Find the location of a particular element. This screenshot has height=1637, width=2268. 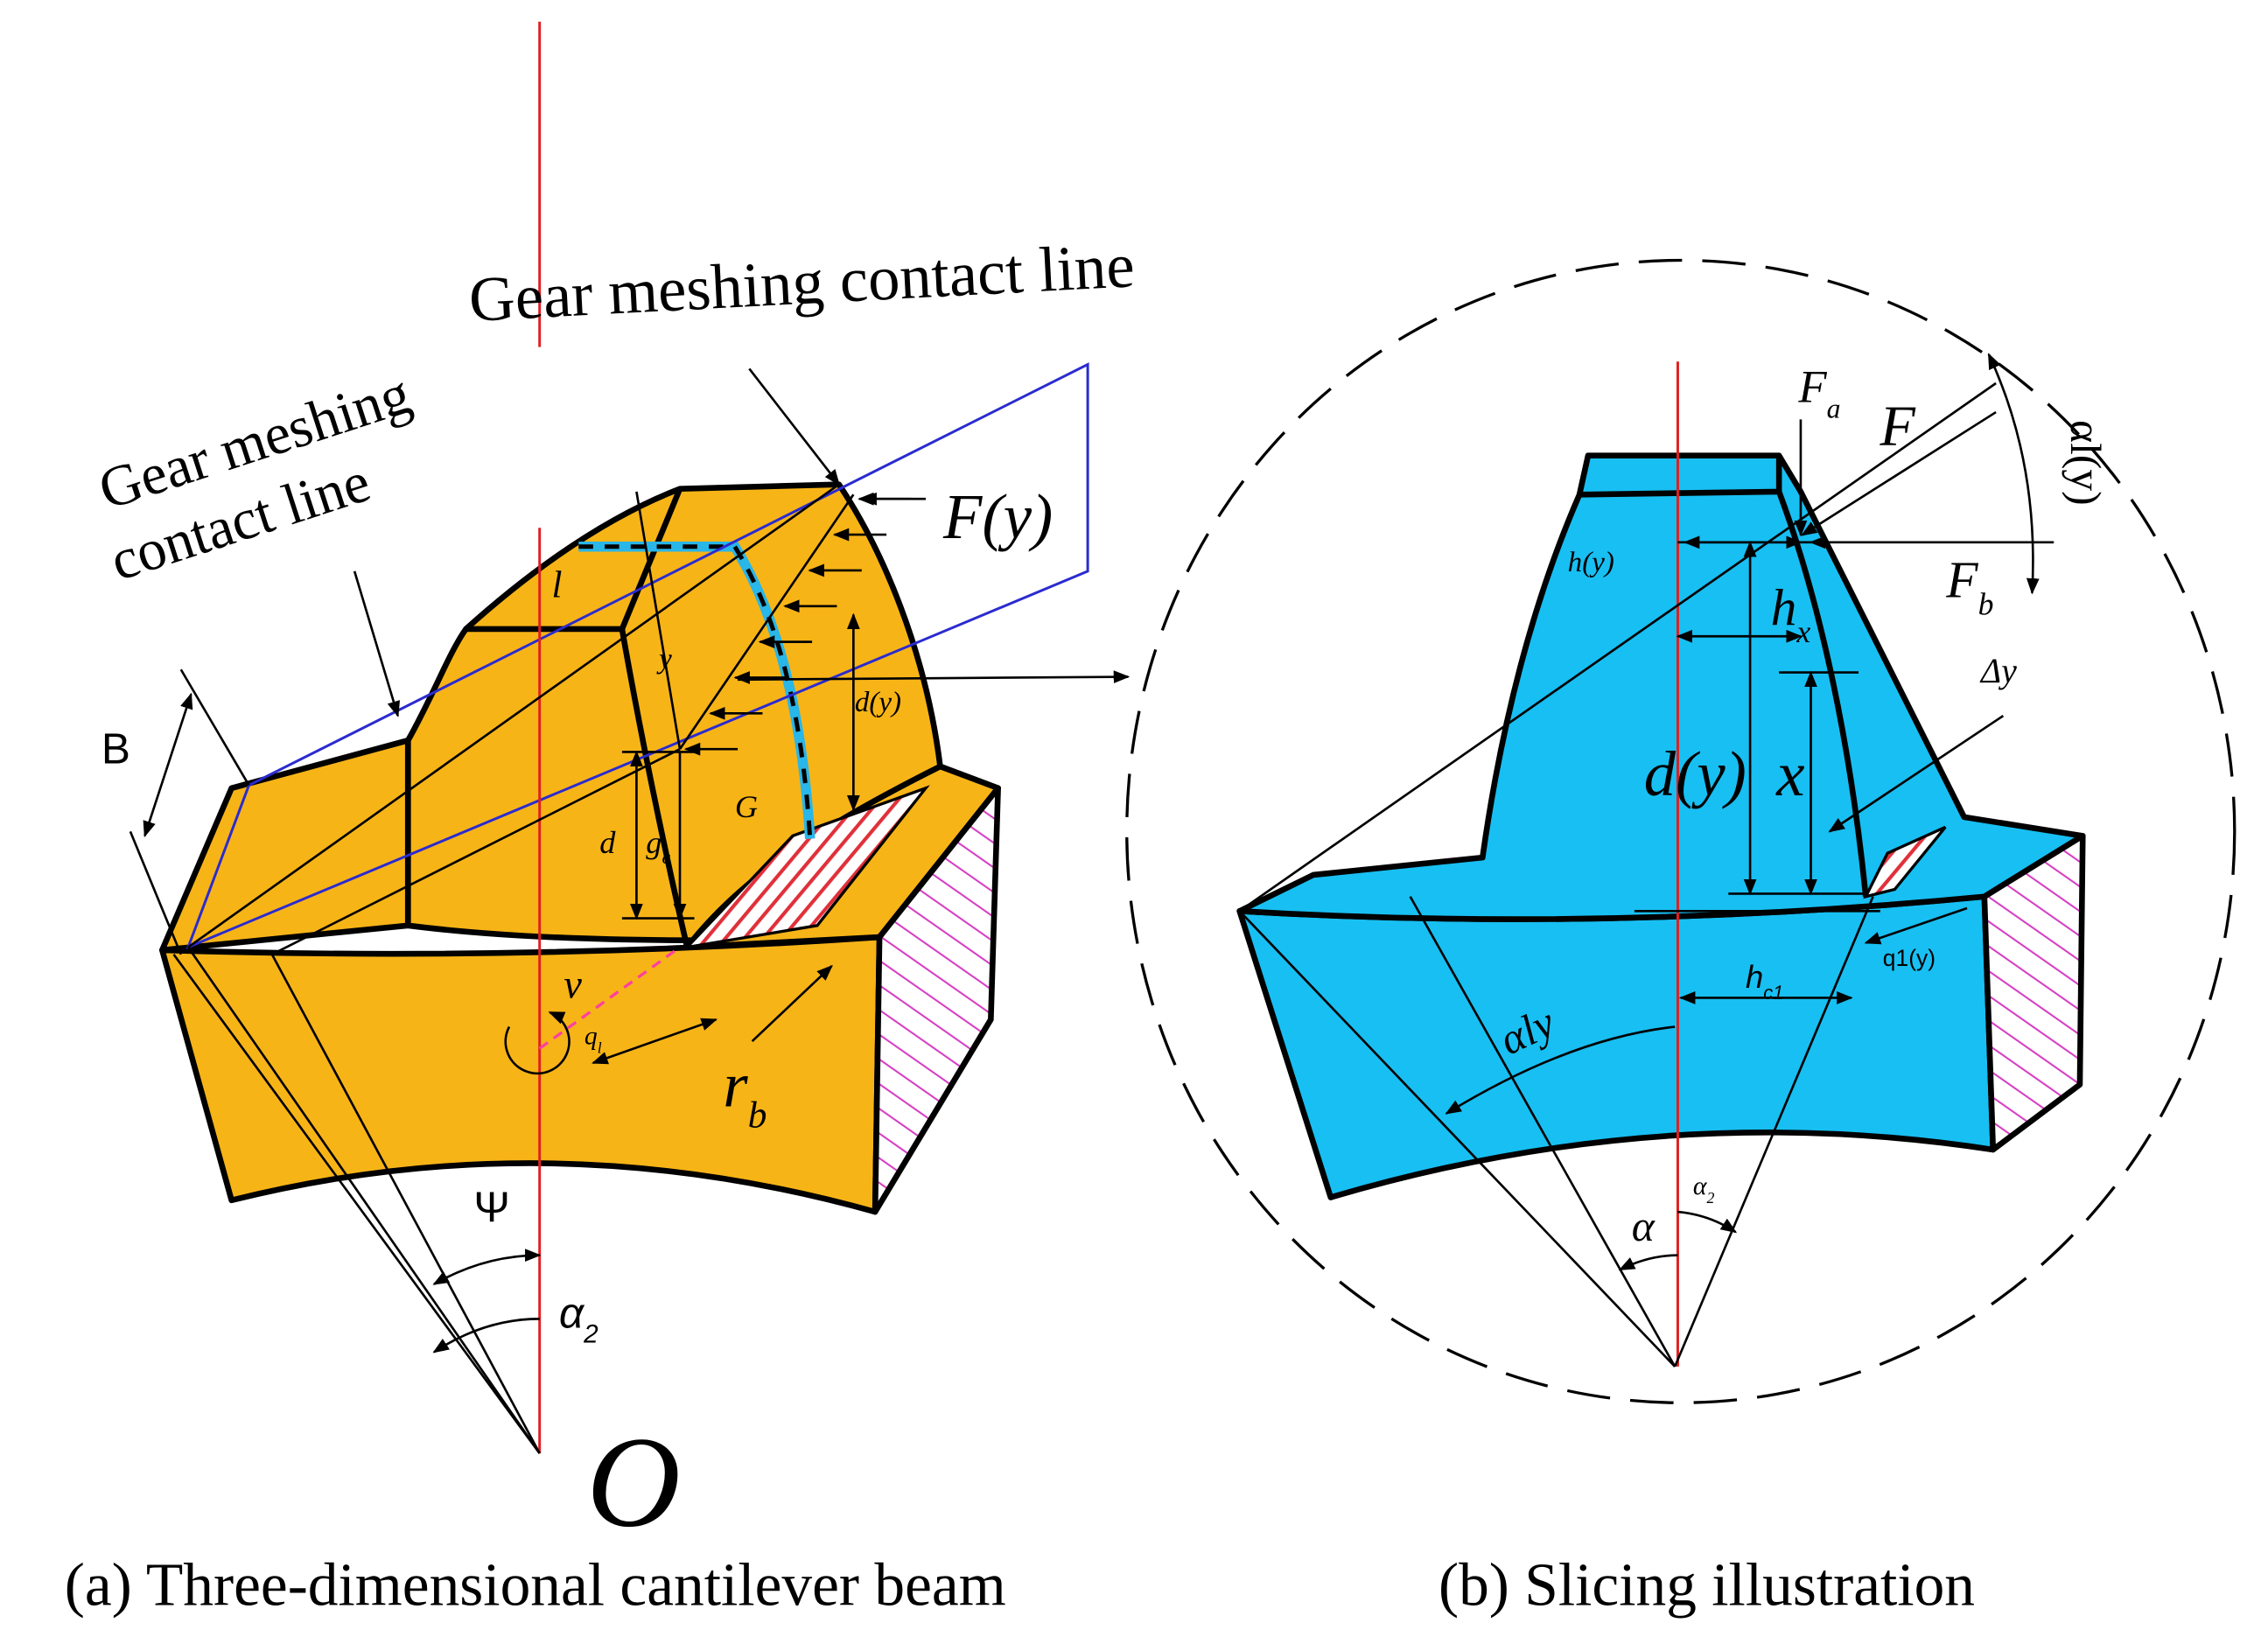

lever is located at coordinates (658, 620).